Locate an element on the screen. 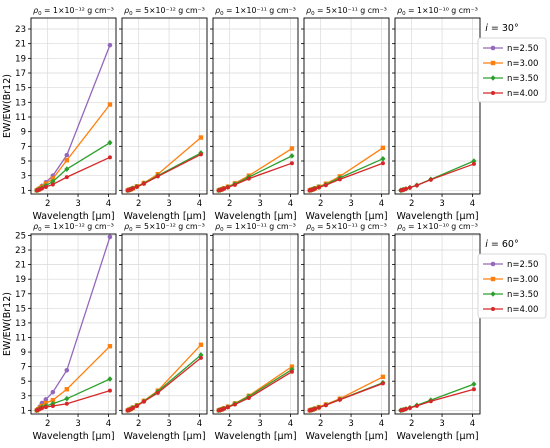 The width and height of the screenshot is (550, 448). y-tick-label: 3 is located at coordinates (23, 397).